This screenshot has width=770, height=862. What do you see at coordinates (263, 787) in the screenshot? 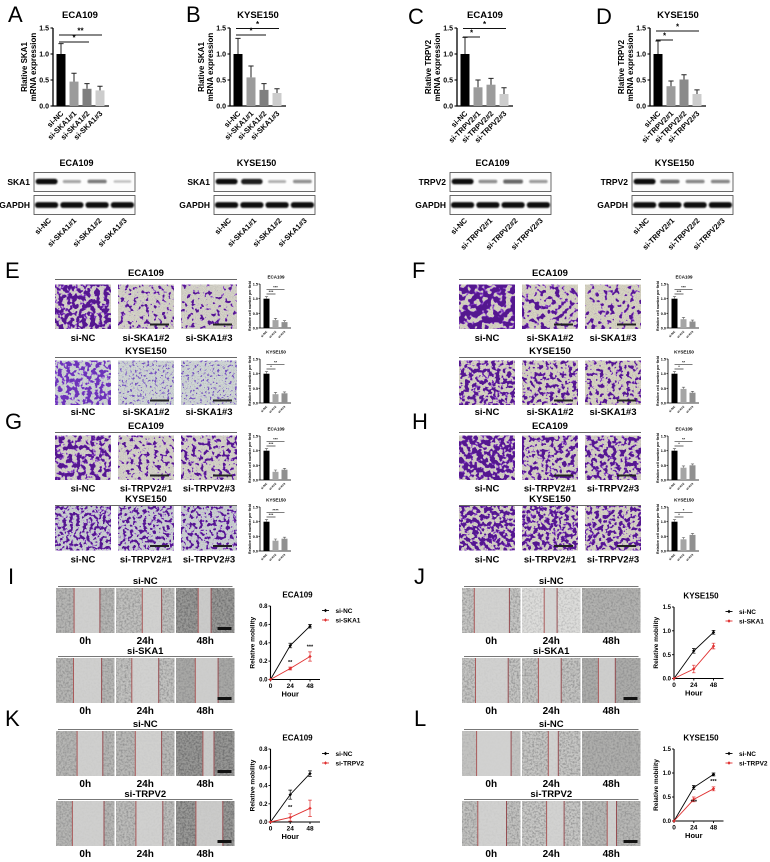
I see `svg-text: 0.4` at bounding box center [263, 787].